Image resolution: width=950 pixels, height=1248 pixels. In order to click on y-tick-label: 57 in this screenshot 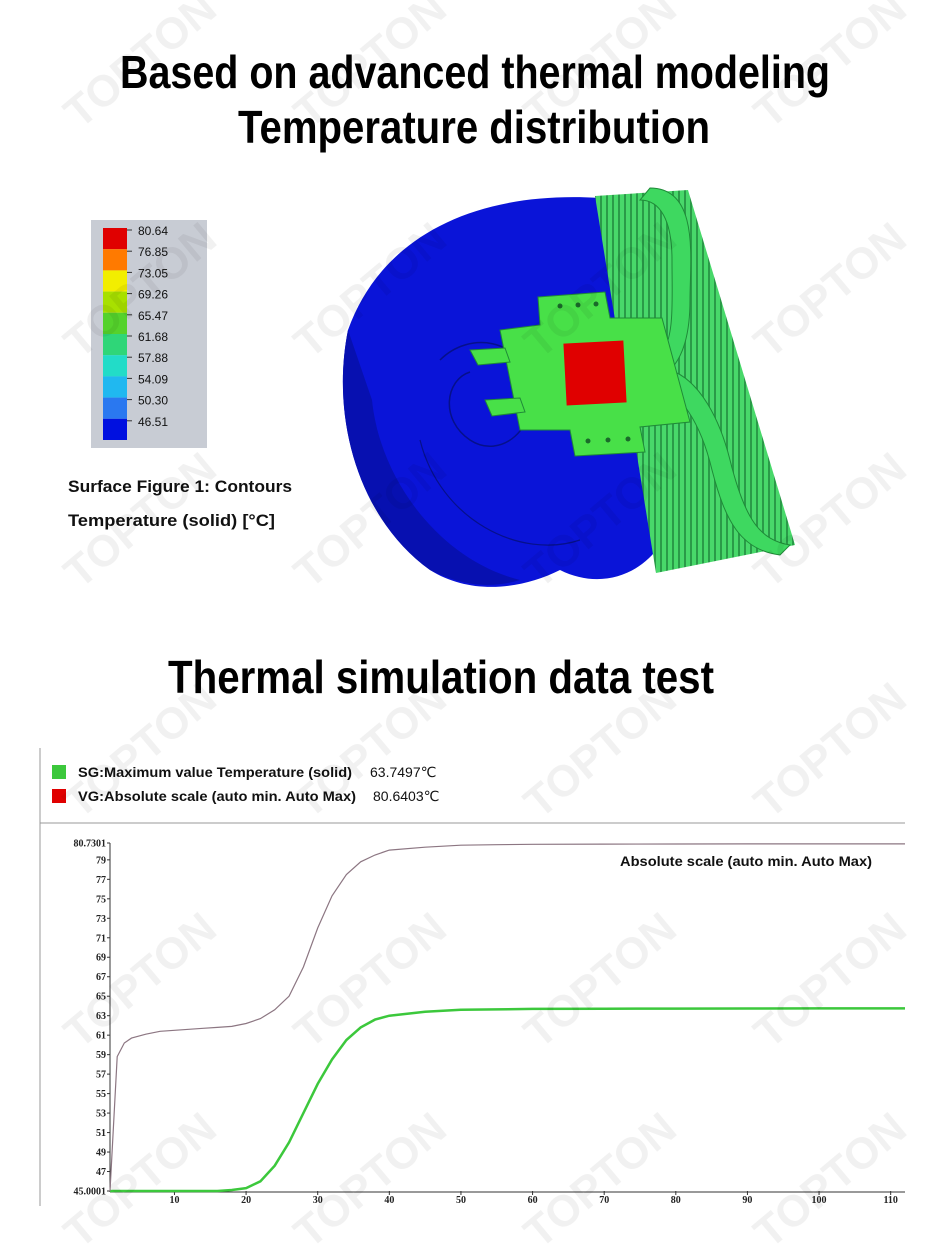, I will do `click(101, 1075)`.